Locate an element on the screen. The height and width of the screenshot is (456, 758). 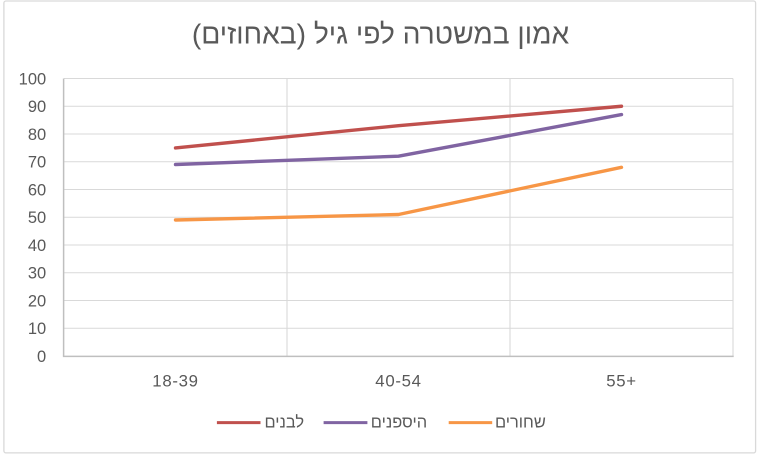
svg-text: 0 is located at coordinates (41, 357).